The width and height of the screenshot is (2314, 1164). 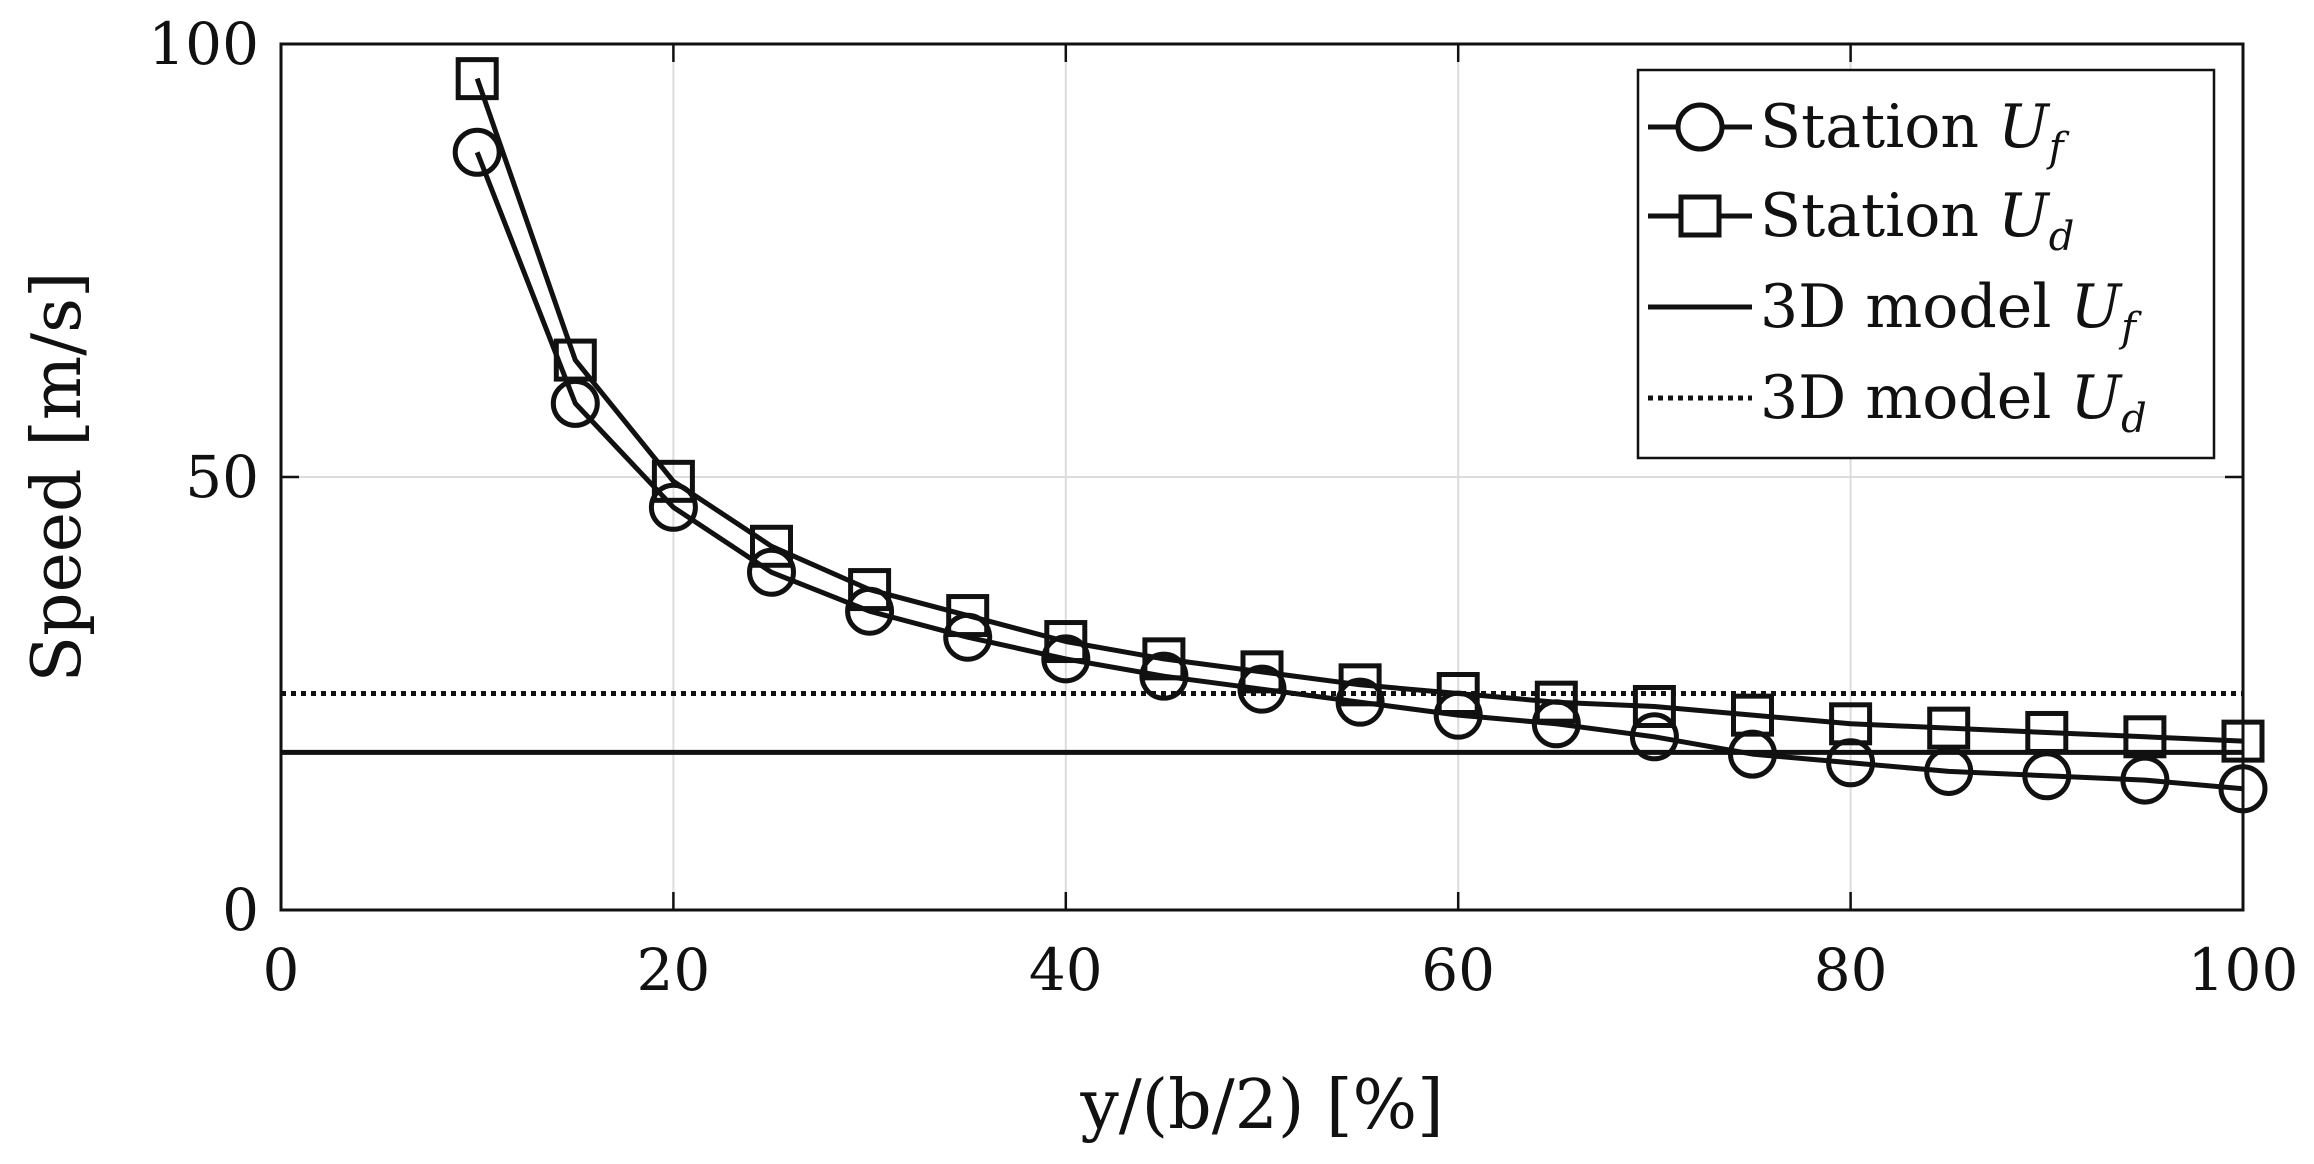 What do you see at coordinates (673, 970) in the screenshot?
I see `x-tick-label: 20` at bounding box center [673, 970].